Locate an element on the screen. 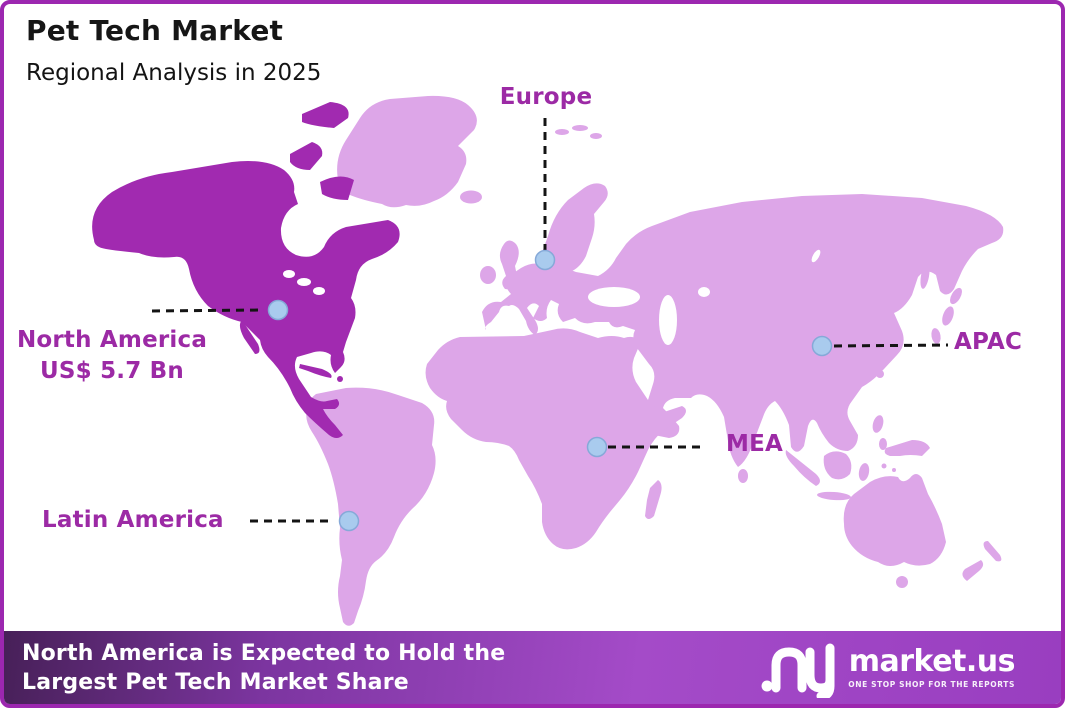  map-new-guinea is located at coordinates (907, 448).